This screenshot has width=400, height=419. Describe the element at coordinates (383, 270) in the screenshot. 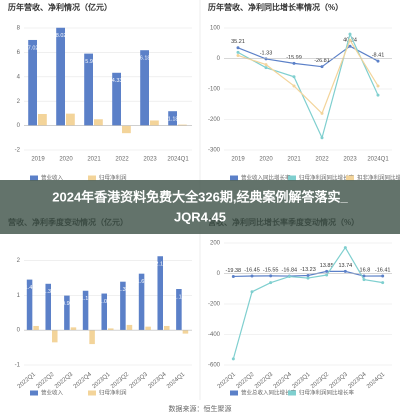

I see `data-label: -16.41` at that location.